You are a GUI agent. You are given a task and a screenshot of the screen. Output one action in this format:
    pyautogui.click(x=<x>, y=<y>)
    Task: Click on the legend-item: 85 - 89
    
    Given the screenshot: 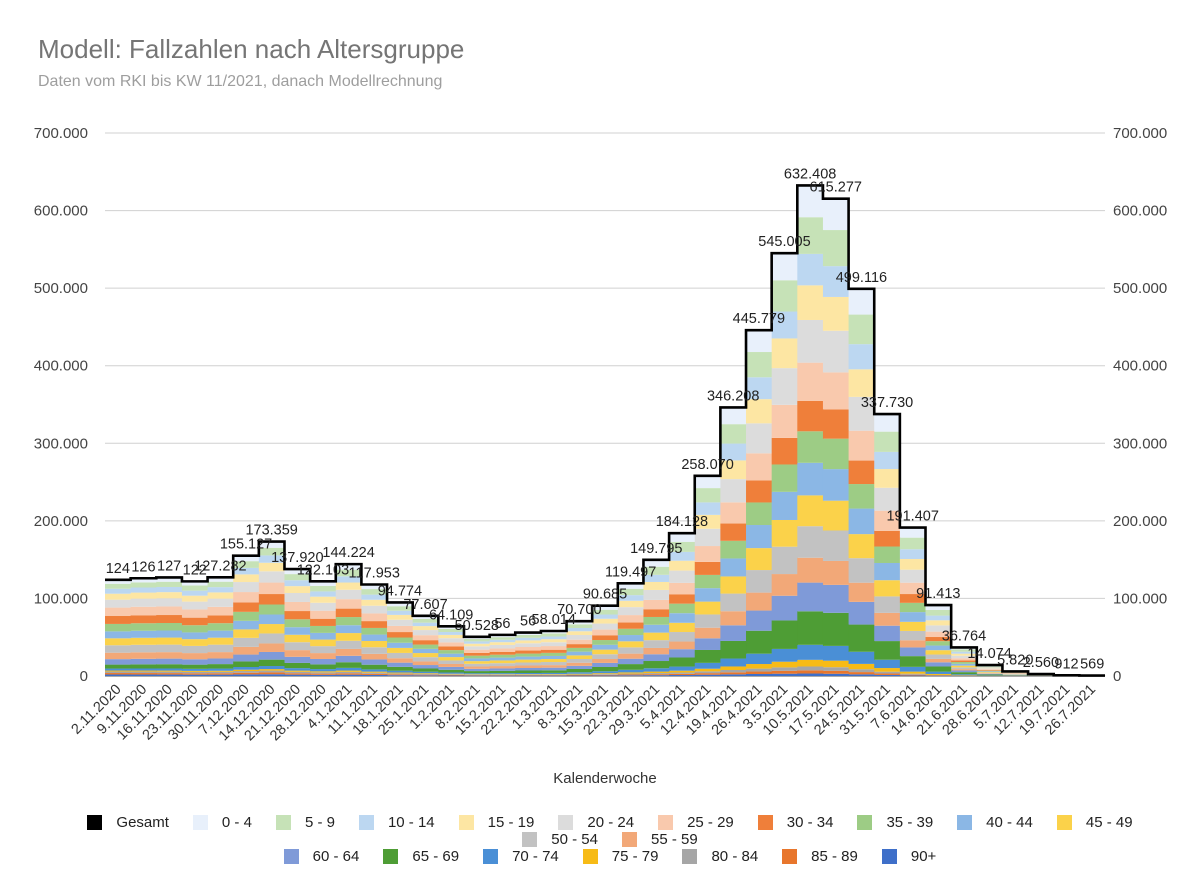 What is the action you would take?
    pyautogui.click(x=820, y=856)
    